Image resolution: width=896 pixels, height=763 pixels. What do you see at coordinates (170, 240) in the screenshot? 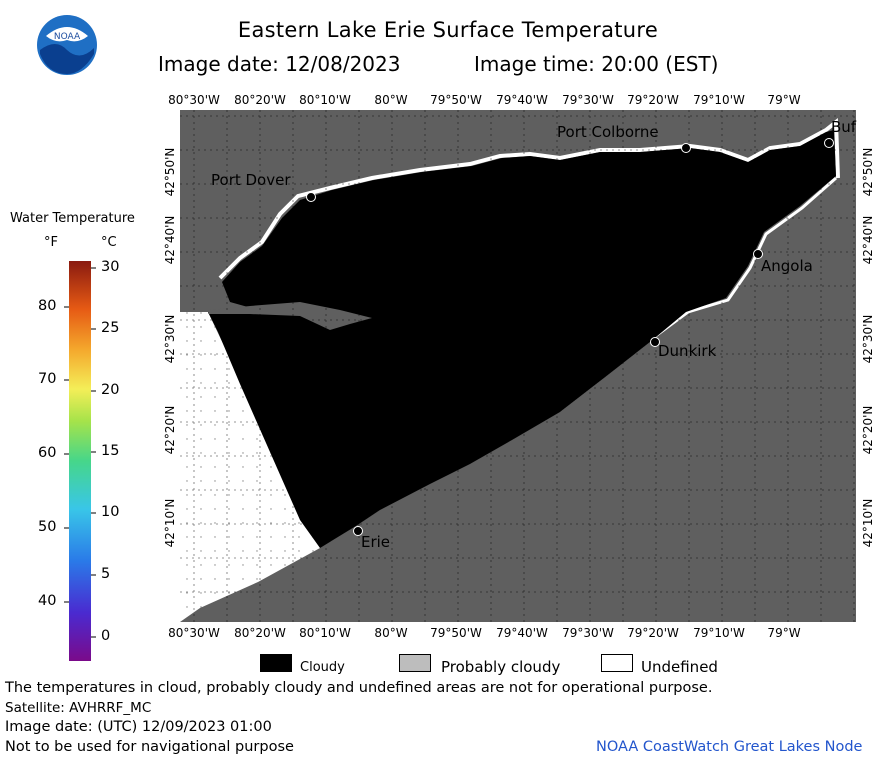
I see `left-lat-tick: 42°40'N` at bounding box center [170, 240].